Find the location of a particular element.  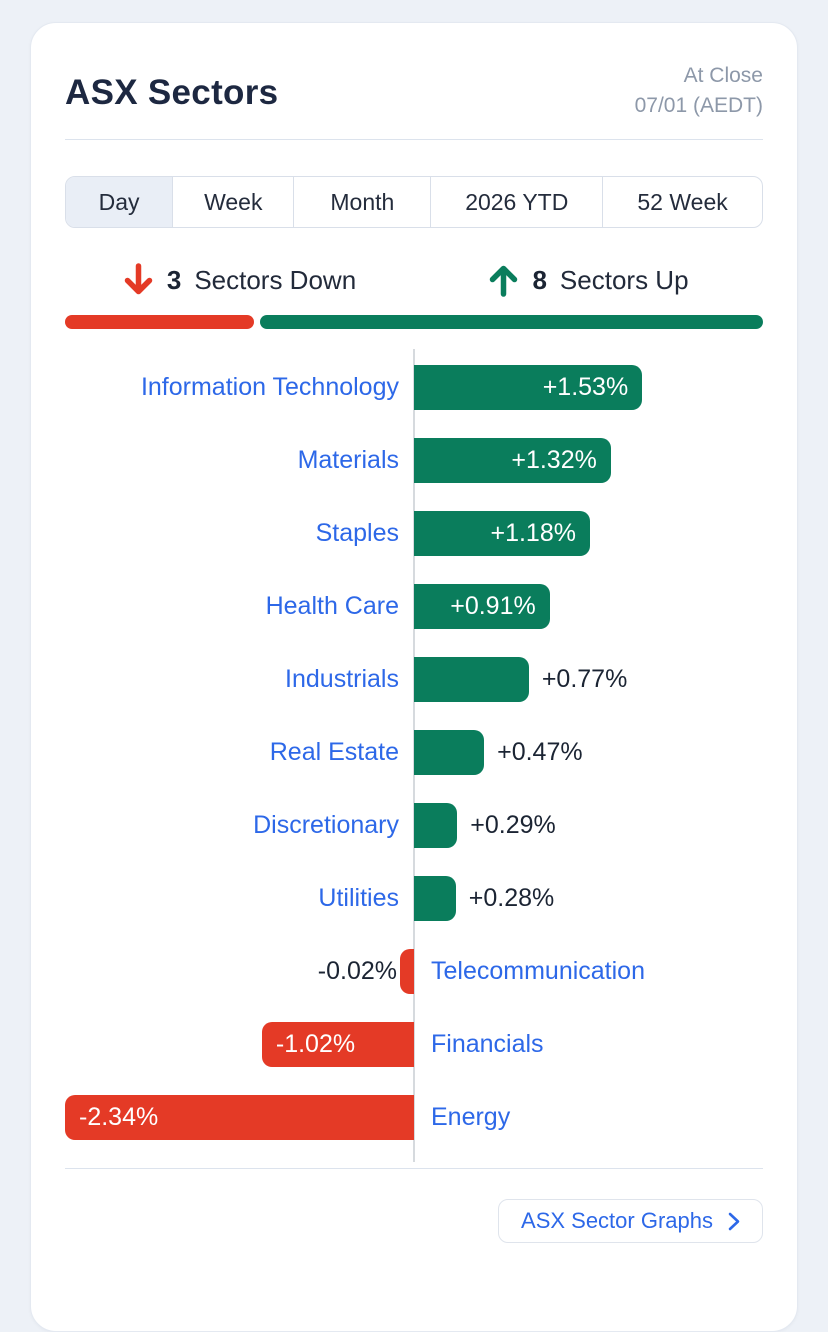

sector-label-materials: Materials is located at coordinates (348, 460).